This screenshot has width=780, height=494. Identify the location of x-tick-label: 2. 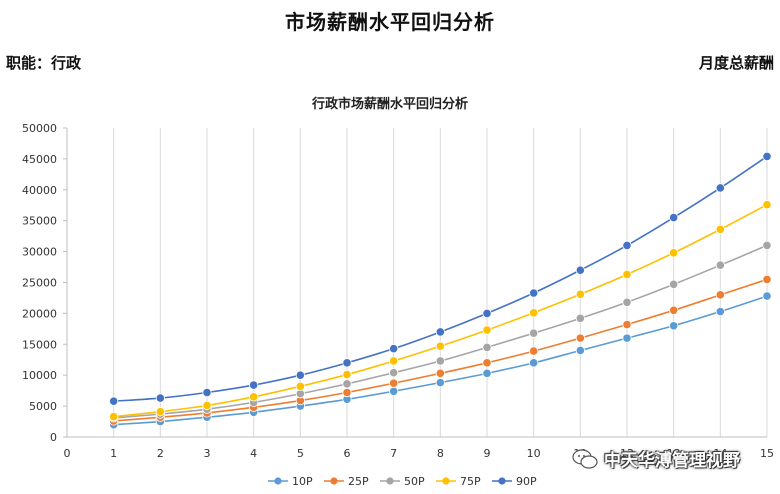
(160, 453).